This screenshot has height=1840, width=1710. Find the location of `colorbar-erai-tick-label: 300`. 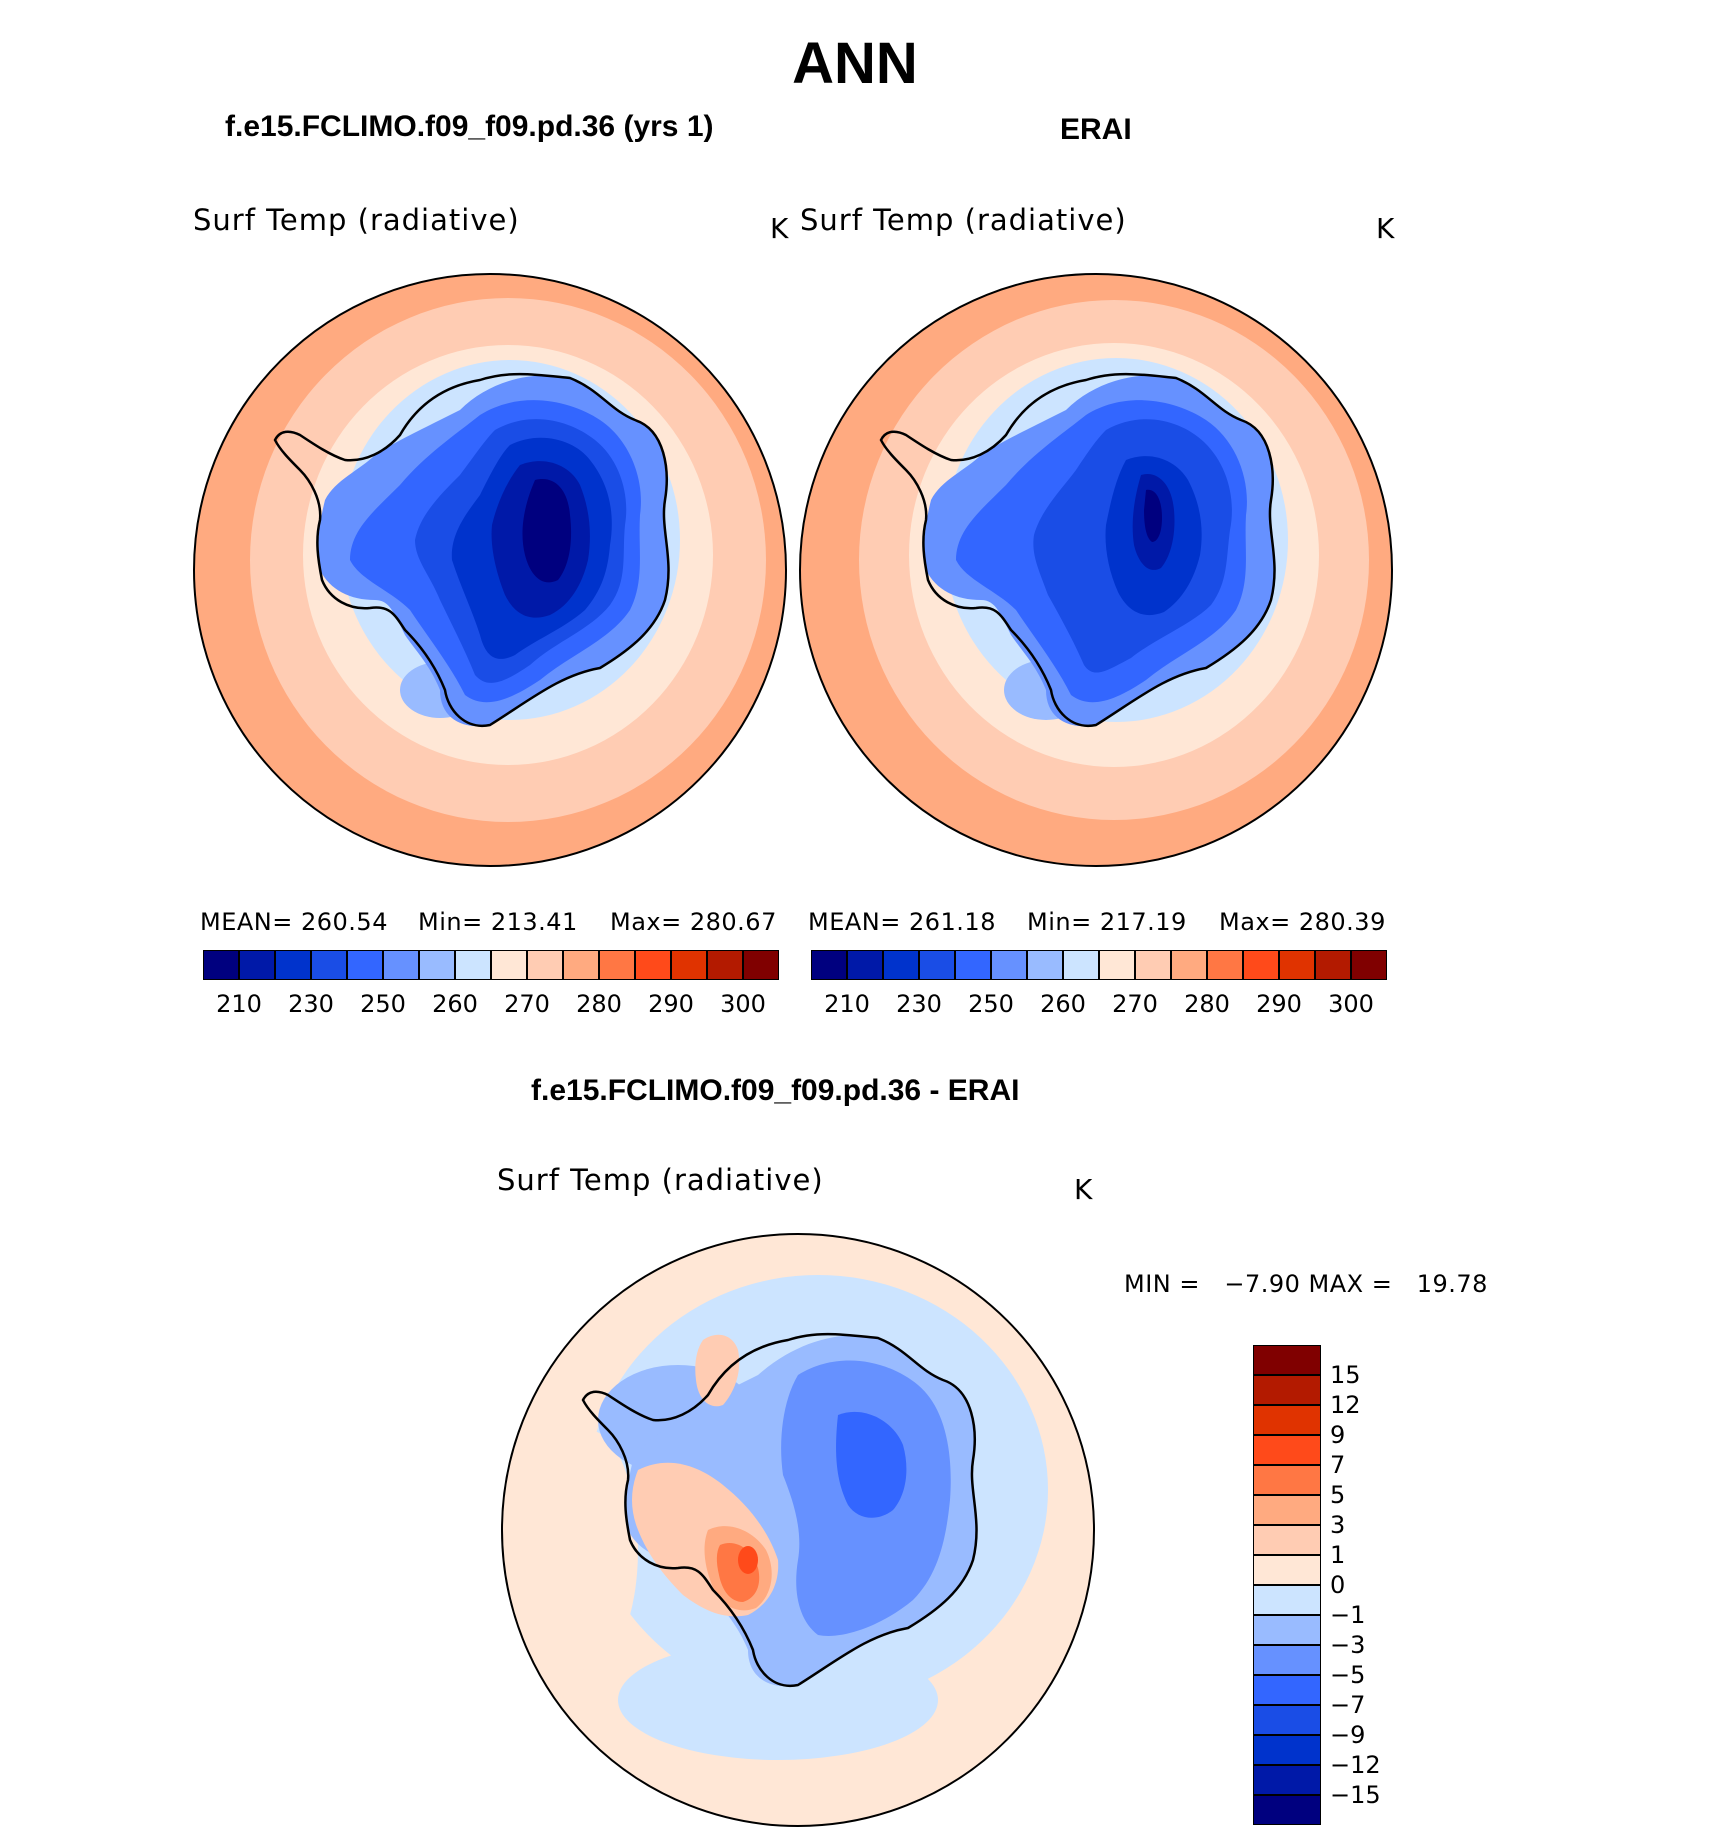

colorbar-erai-tick-label: 300 is located at coordinates (1351, 1004).